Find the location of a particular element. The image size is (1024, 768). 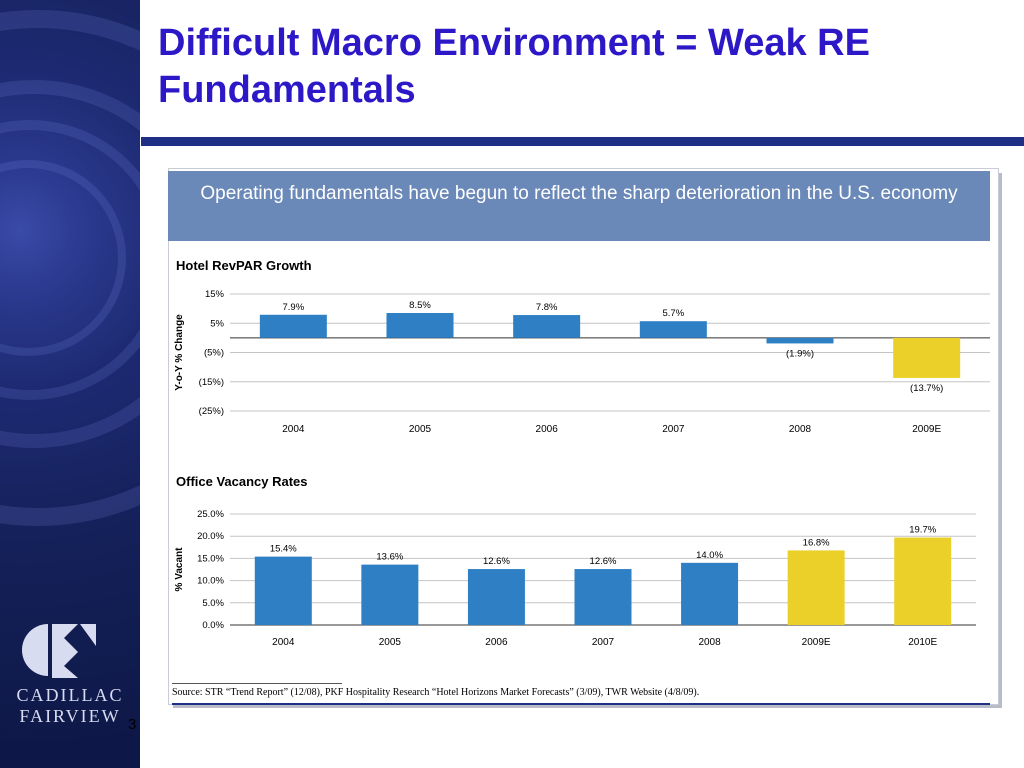

slide-number: 3 is located at coordinates (132, 724).